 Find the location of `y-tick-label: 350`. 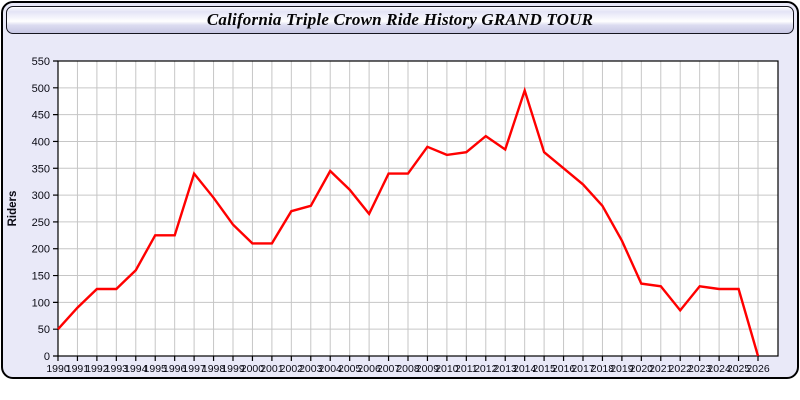

y-tick-label: 350 is located at coordinates (41, 169).